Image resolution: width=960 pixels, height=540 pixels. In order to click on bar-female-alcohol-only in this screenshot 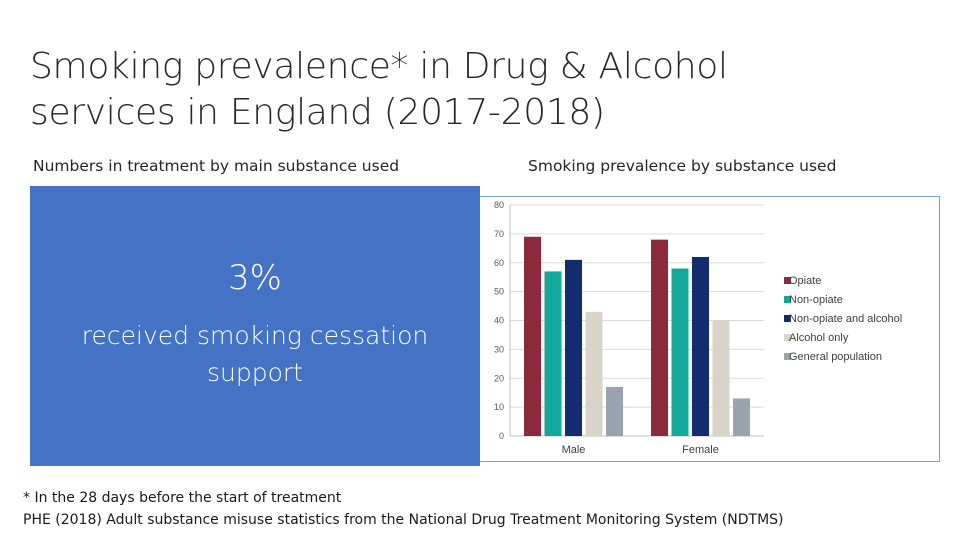, I will do `click(721, 378)`.